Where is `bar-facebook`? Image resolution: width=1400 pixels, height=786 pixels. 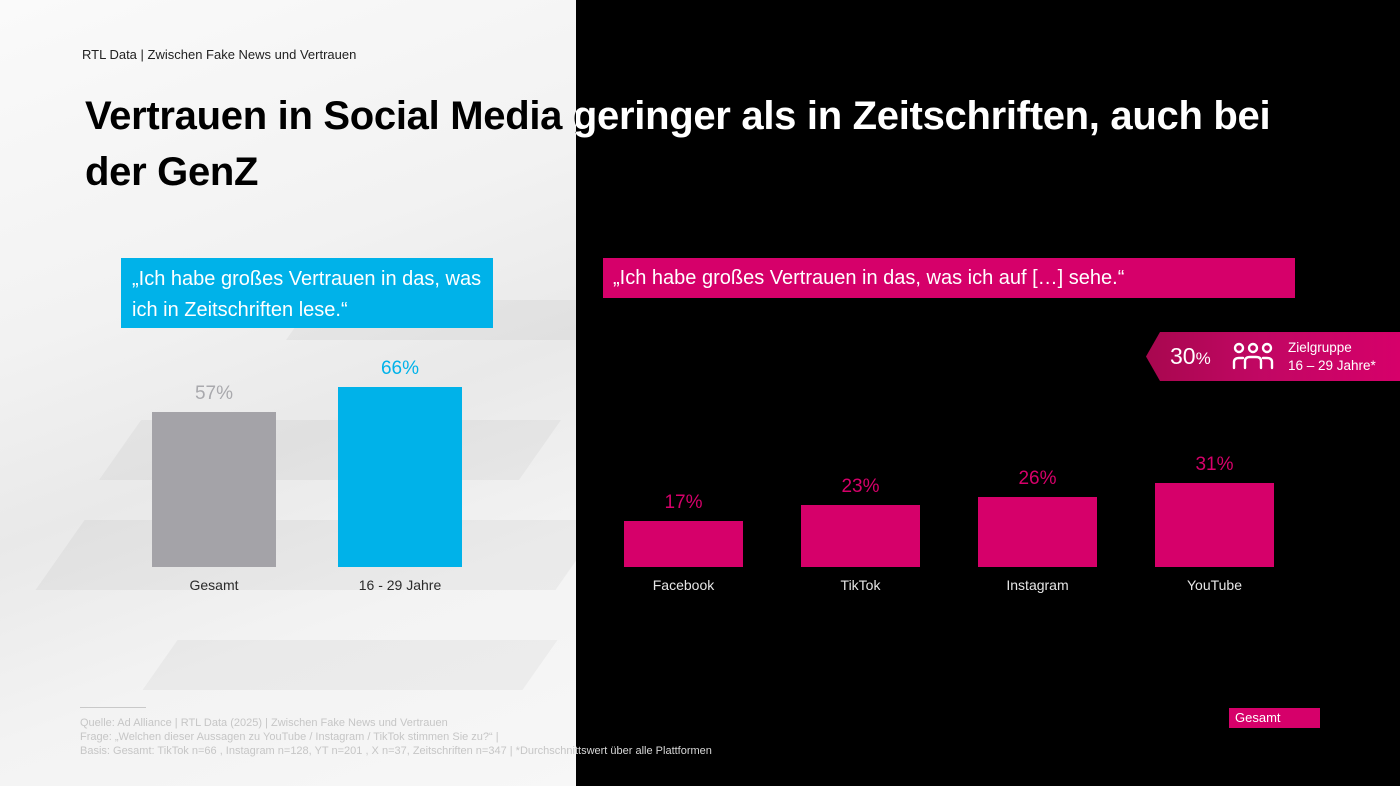 bar-facebook is located at coordinates (683, 543).